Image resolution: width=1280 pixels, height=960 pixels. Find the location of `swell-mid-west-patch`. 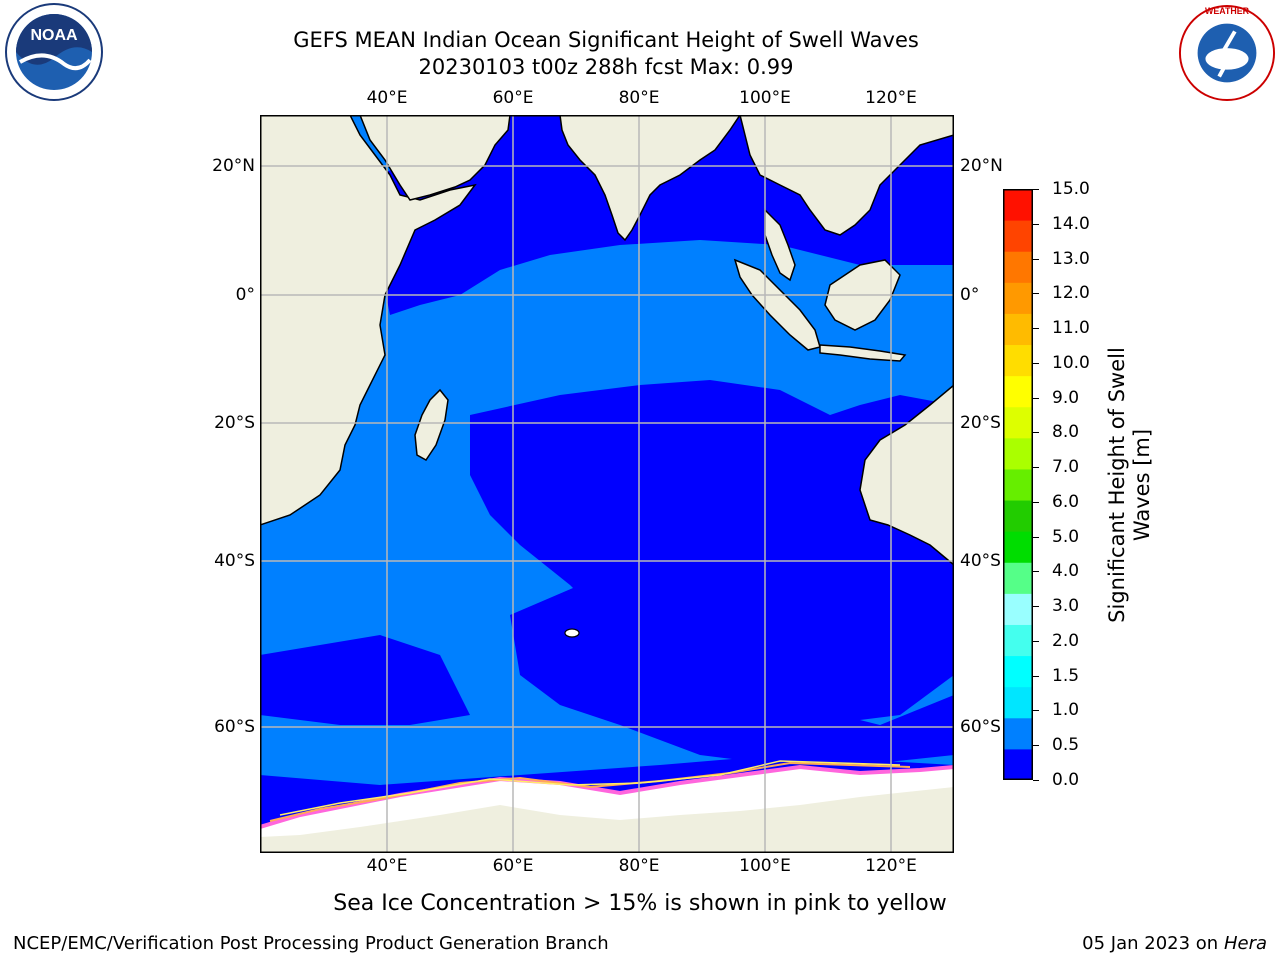

swell-mid-west-patch is located at coordinates (447, 342).